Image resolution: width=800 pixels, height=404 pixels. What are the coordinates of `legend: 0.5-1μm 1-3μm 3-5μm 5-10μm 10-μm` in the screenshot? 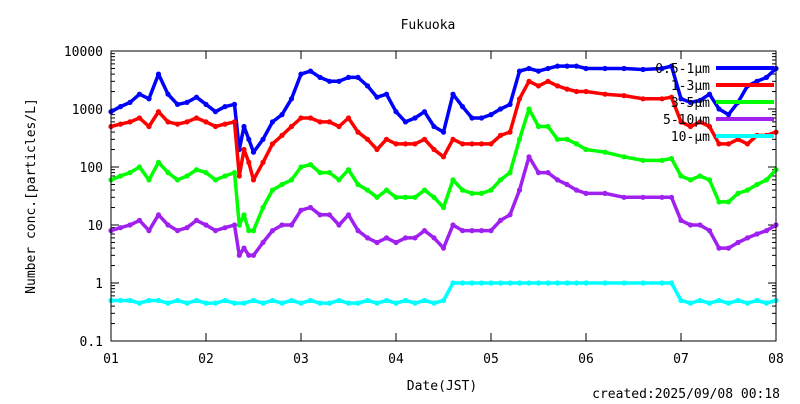 It's located at (714, 103).